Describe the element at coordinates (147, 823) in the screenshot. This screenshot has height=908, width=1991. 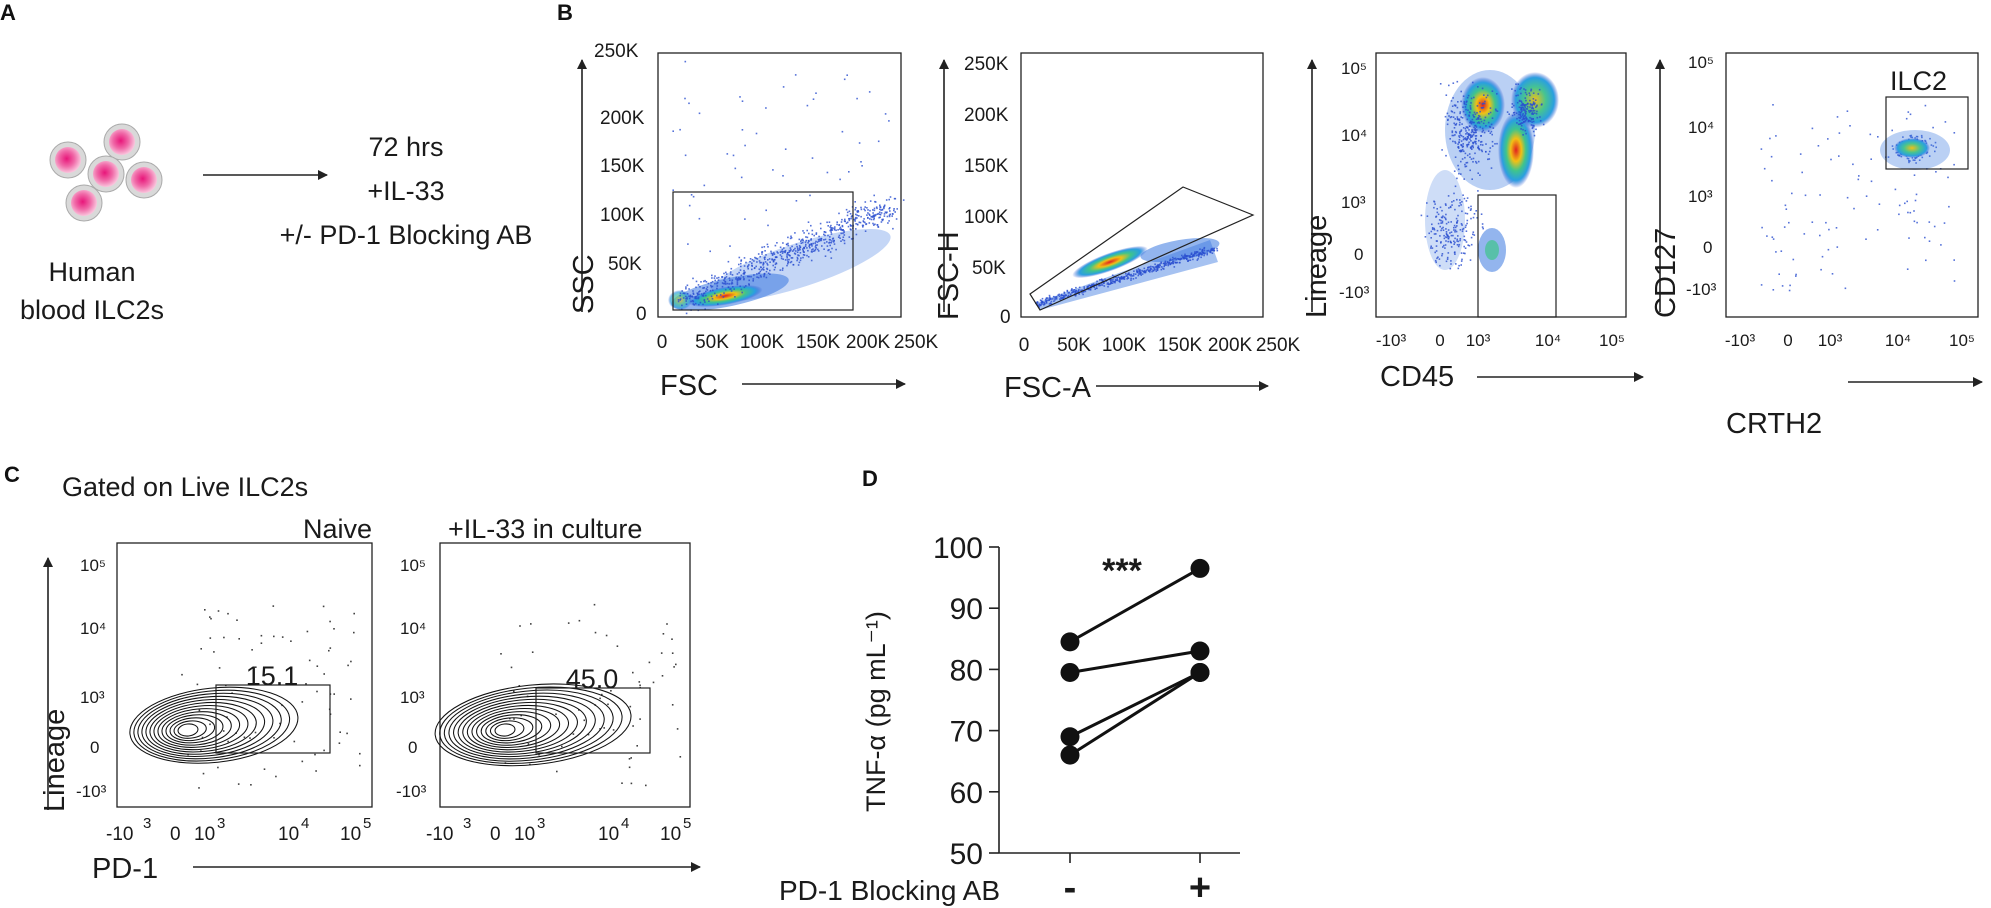
I see `tick-label: 3` at that location.